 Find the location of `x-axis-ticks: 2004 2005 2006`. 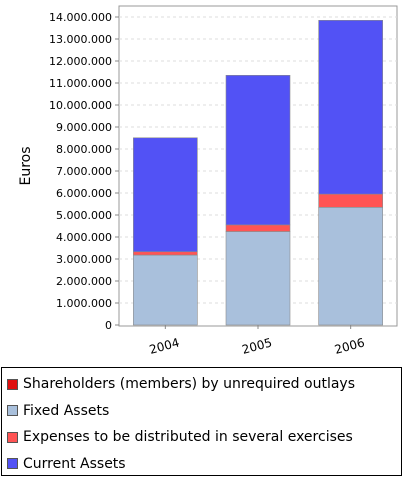

x-axis-ticks: 2004 2005 2006 is located at coordinates (257, 341).